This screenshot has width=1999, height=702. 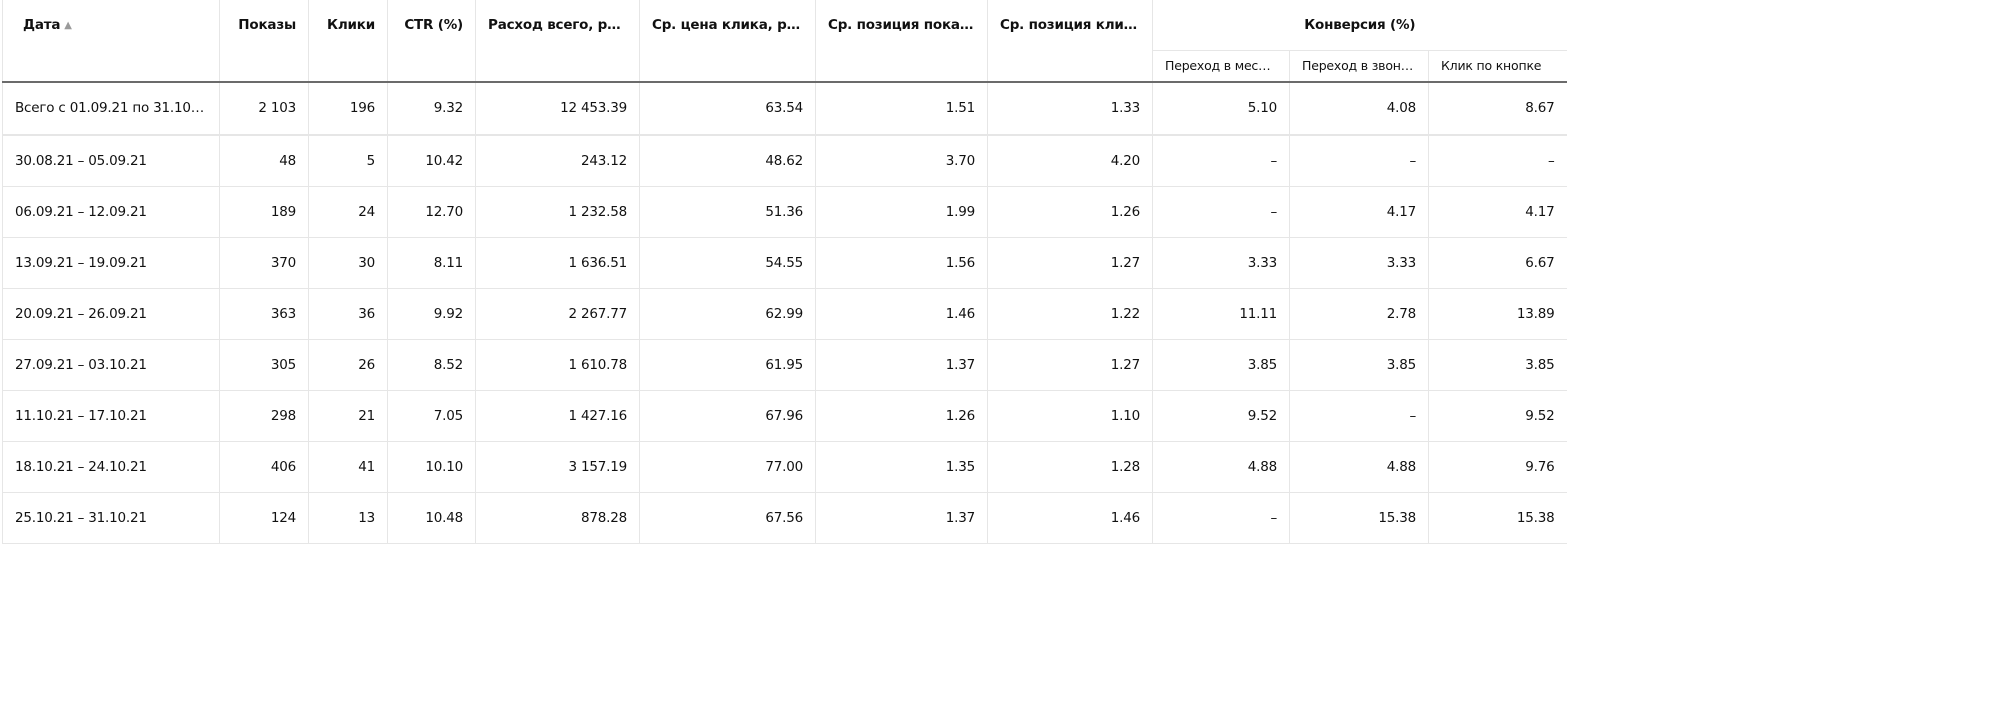 What do you see at coordinates (431, 365) in the screenshot?
I see `ctr-cell: 8.52` at bounding box center [431, 365].